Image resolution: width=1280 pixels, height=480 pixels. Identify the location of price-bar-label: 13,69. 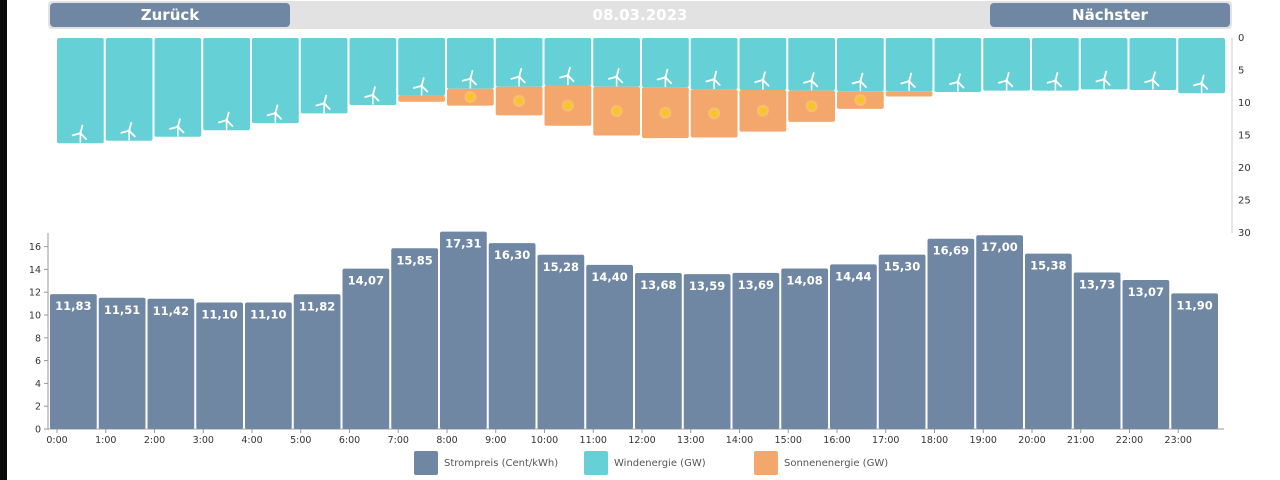
(756, 285).